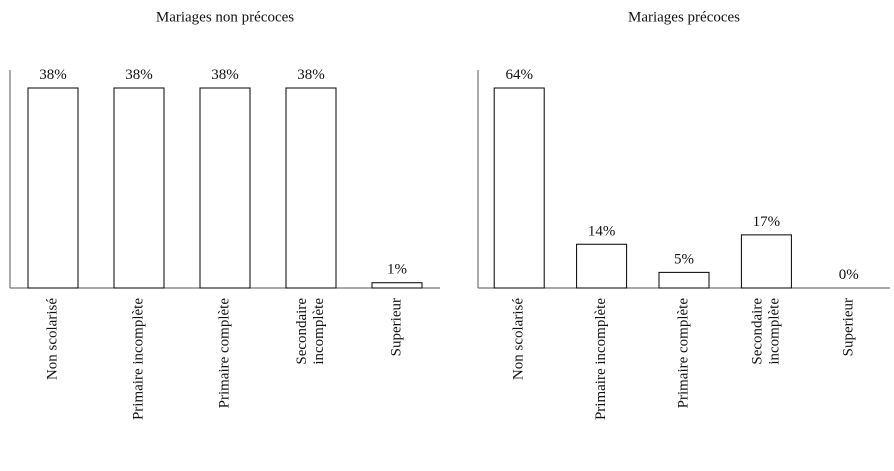  I want to click on data-label: 1%, so click(397, 270).